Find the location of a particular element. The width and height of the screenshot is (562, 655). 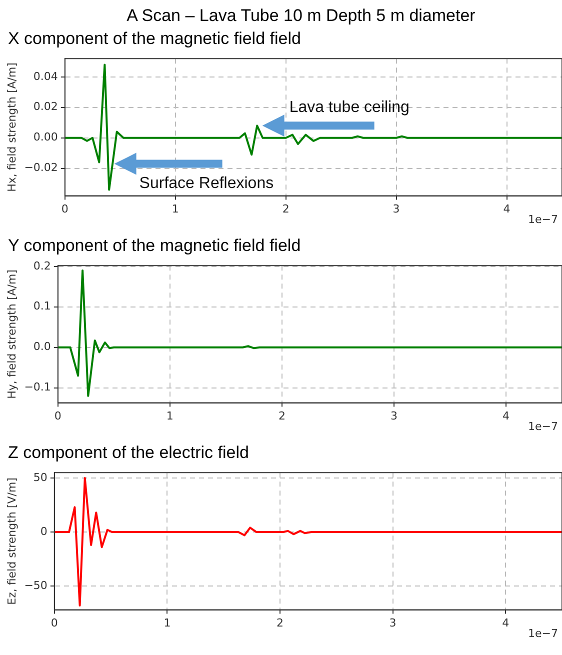

y-tick-label: 50 is located at coordinates (40, 477).